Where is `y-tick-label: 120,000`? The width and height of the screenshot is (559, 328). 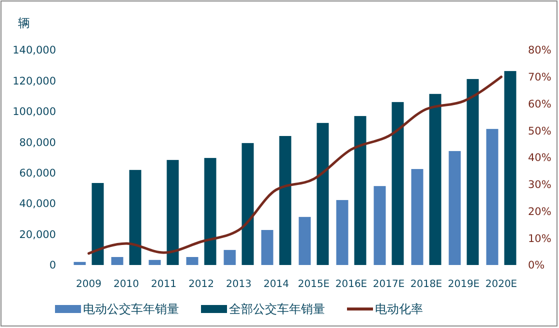 y-tick-label: 120,000 is located at coordinates (34, 81).